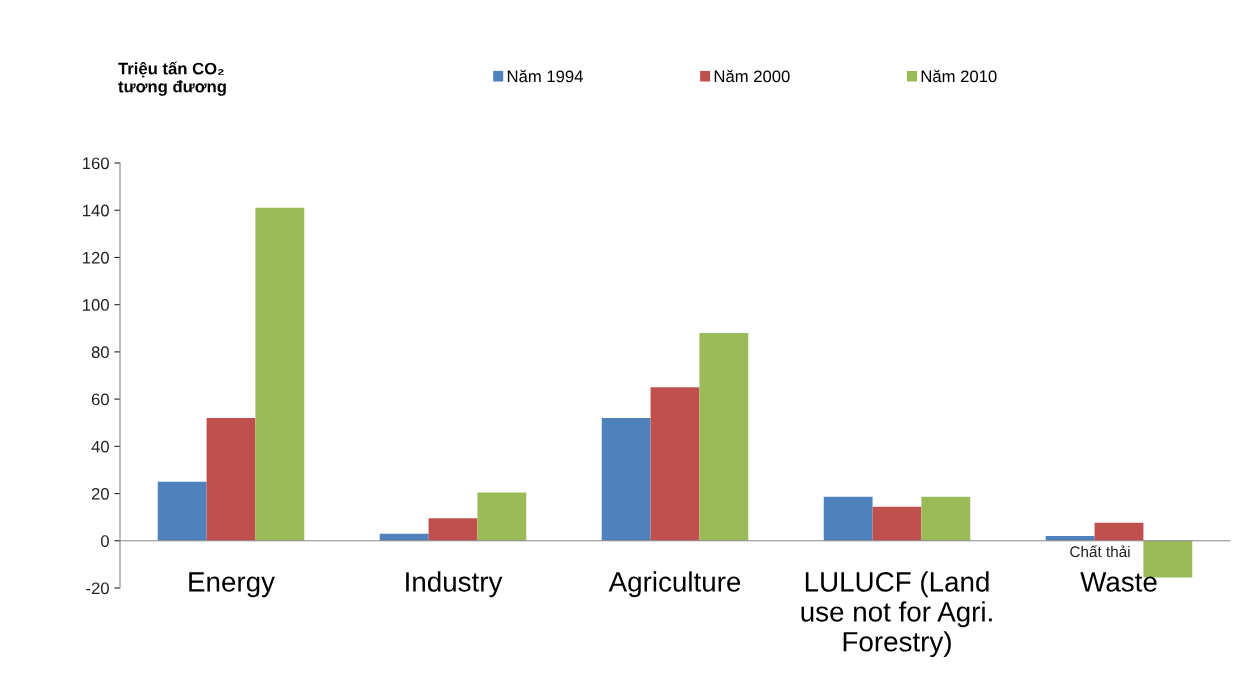 The height and width of the screenshot is (674, 1242). What do you see at coordinates (1100, 551) in the screenshot?
I see `annotation: Chất thải` at bounding box center [1100, 551].